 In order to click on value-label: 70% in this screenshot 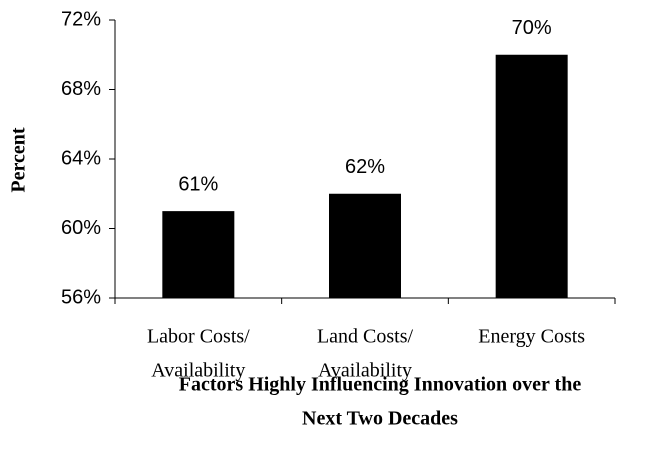, I will do `click(532, 28)`.